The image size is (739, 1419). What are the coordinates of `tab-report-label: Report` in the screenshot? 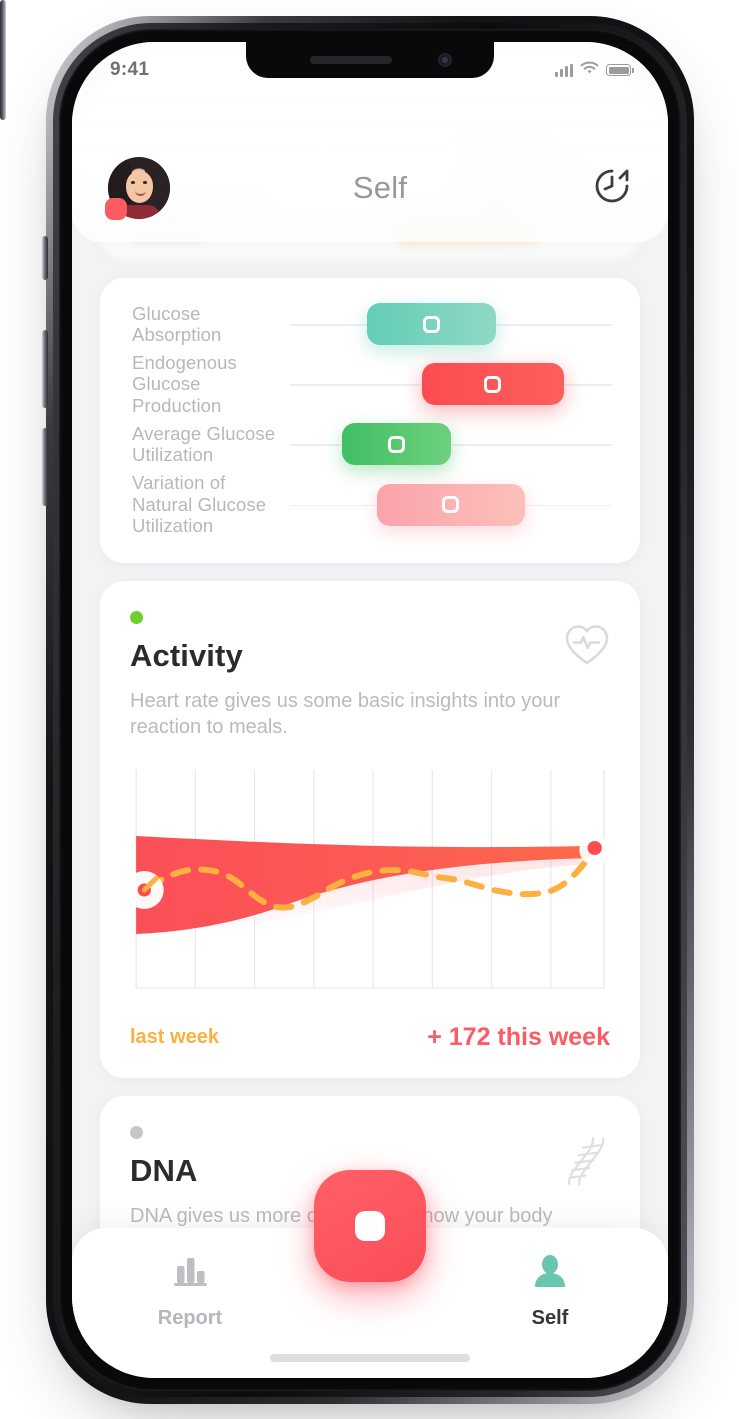 It's located at (190, 1318).